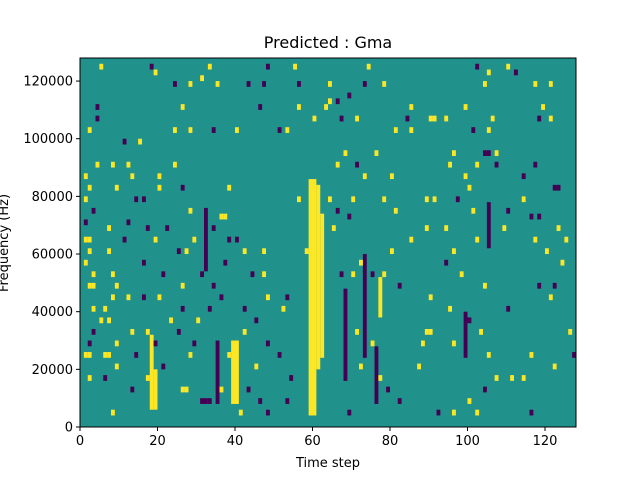 This screenshot has height=480, width=640. What do you see at coordinates (545, 441) in the screenshot?
I see `x-tick-label-6: 120` at bounding box center [545, 441].